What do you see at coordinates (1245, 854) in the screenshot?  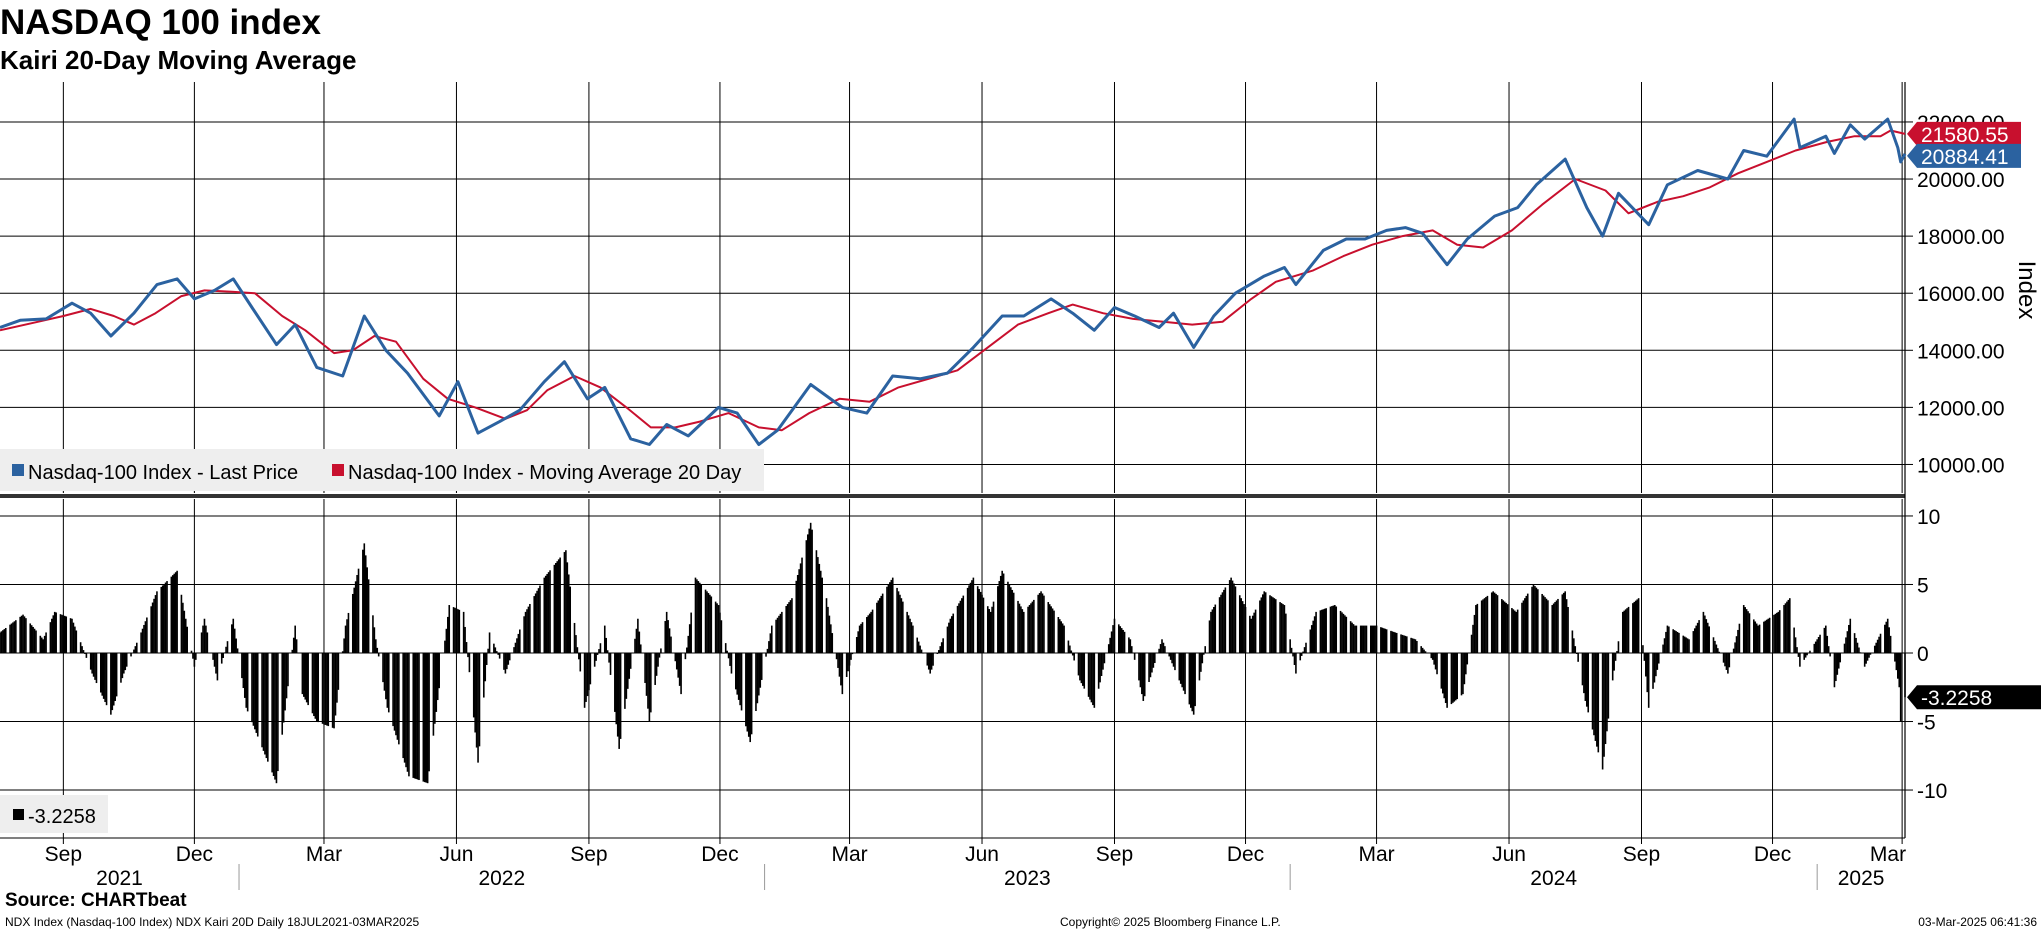 I see `x-tick-label: Dec` at bounding box center [1245, 854].